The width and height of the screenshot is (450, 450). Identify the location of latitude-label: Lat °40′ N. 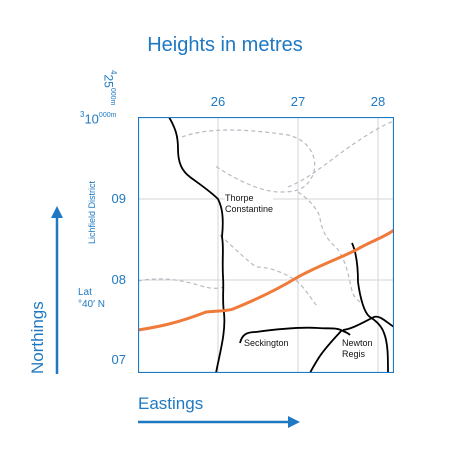
(91, 299).